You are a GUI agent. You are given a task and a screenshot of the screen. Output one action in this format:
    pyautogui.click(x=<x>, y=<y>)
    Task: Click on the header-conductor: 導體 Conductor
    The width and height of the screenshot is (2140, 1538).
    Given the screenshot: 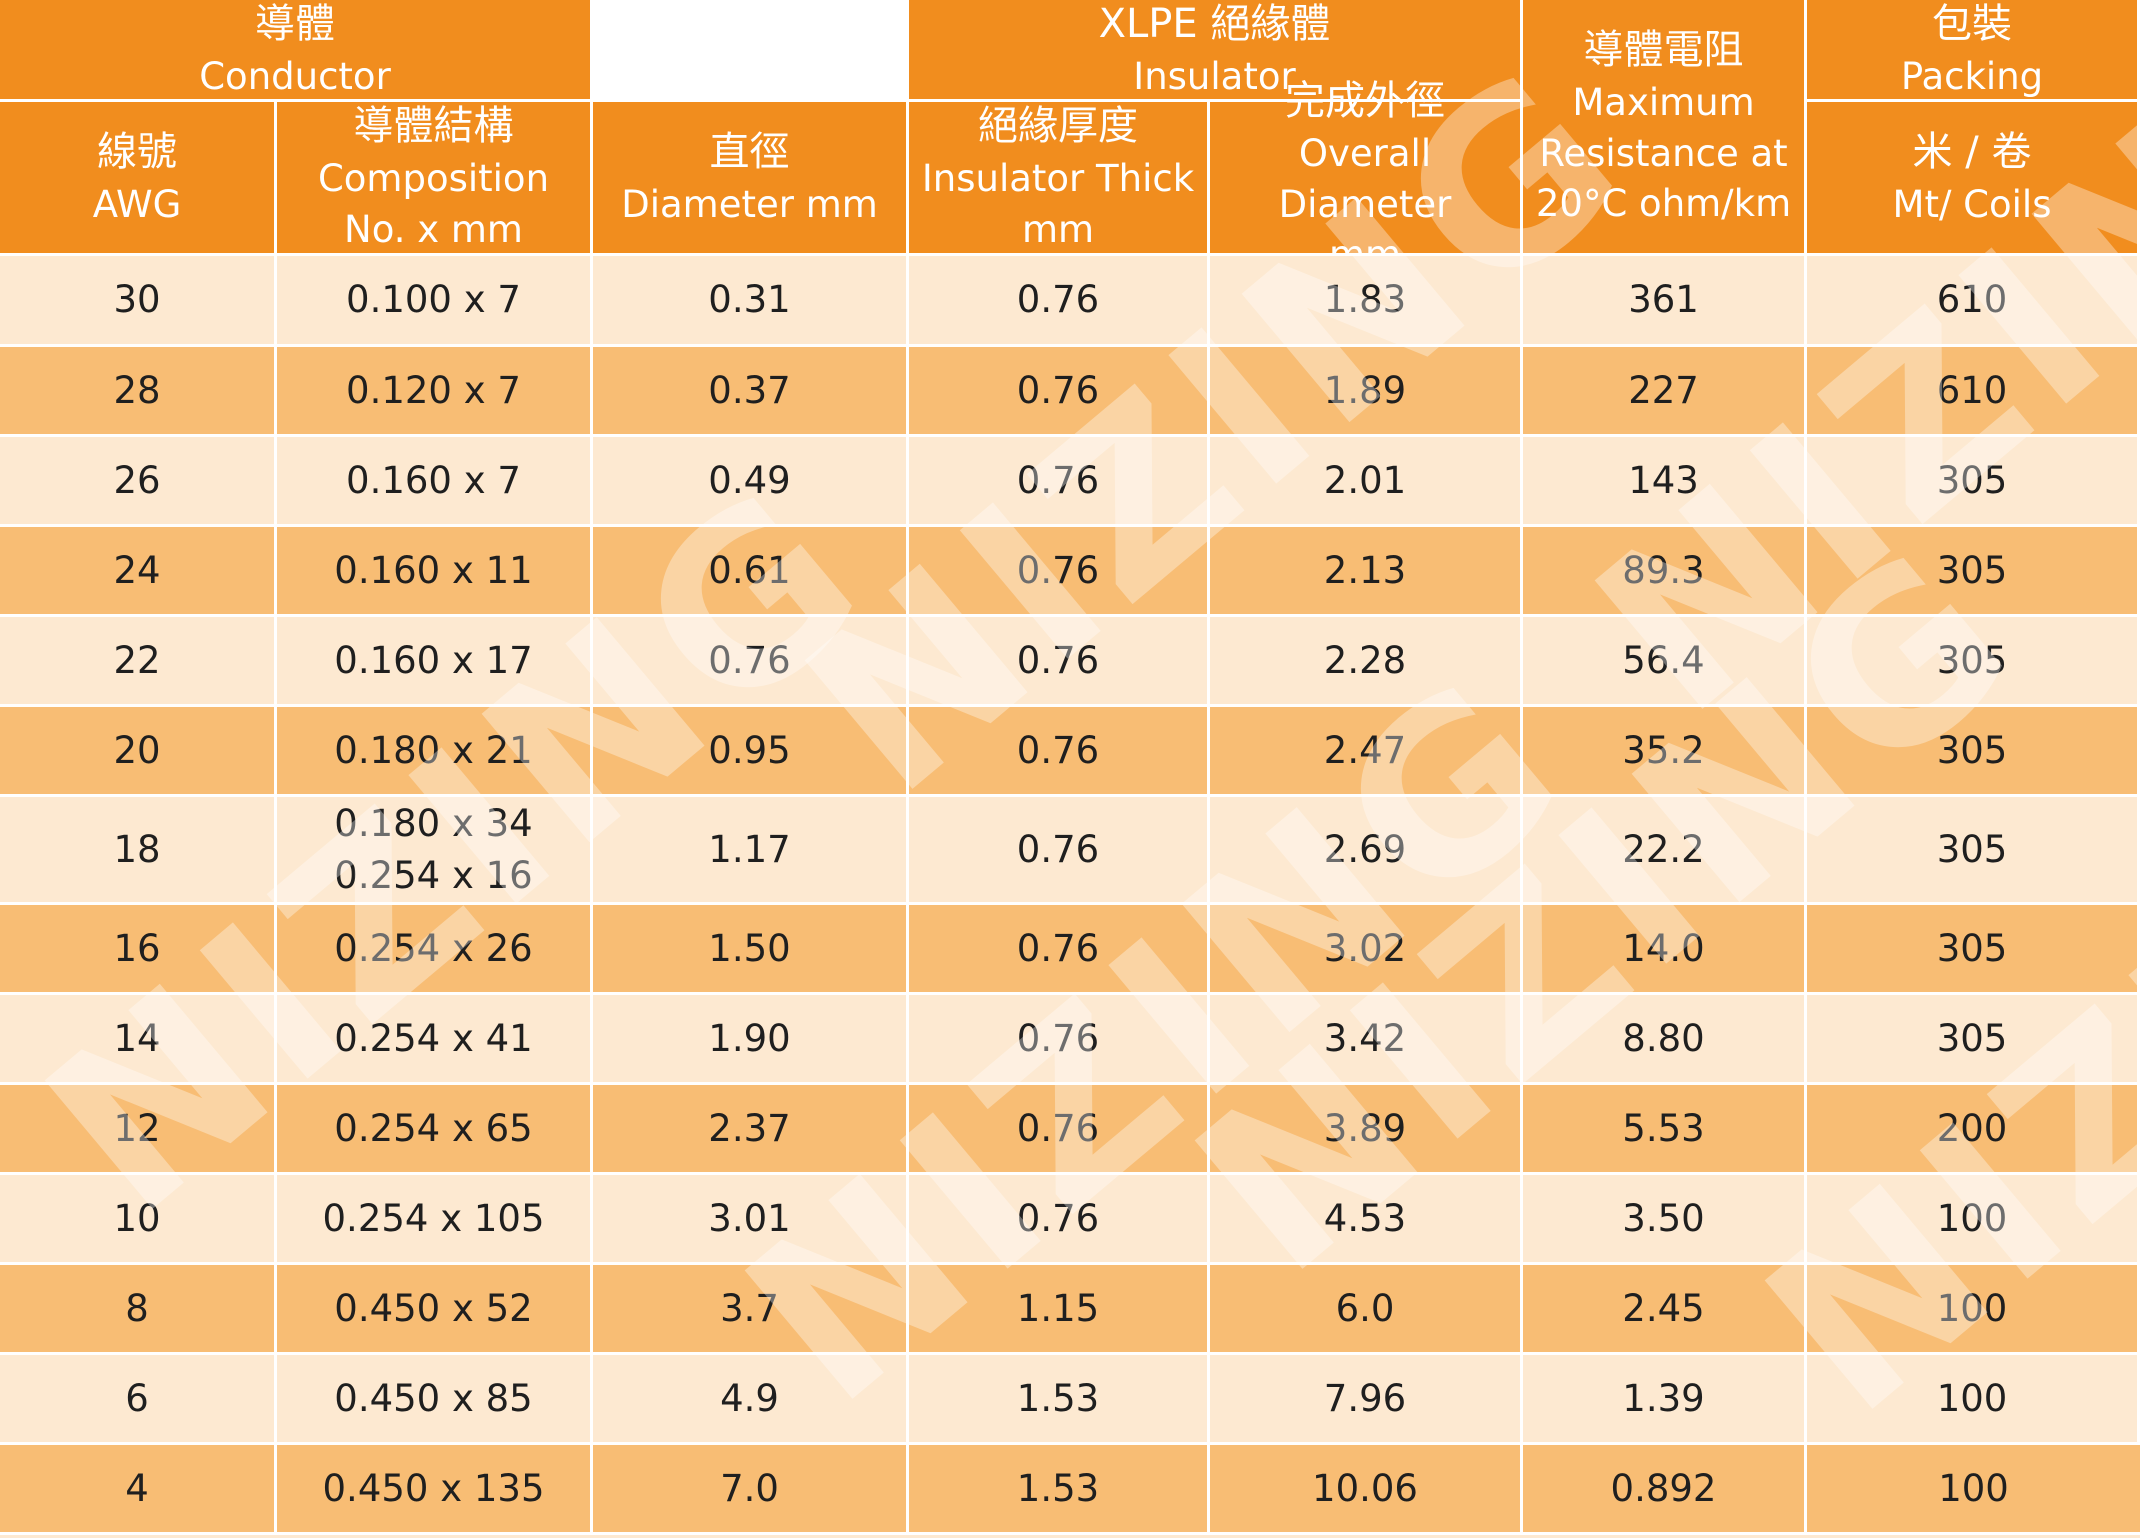 What is the action you would take?
    pyautogui.click(x=296, y=51)
    